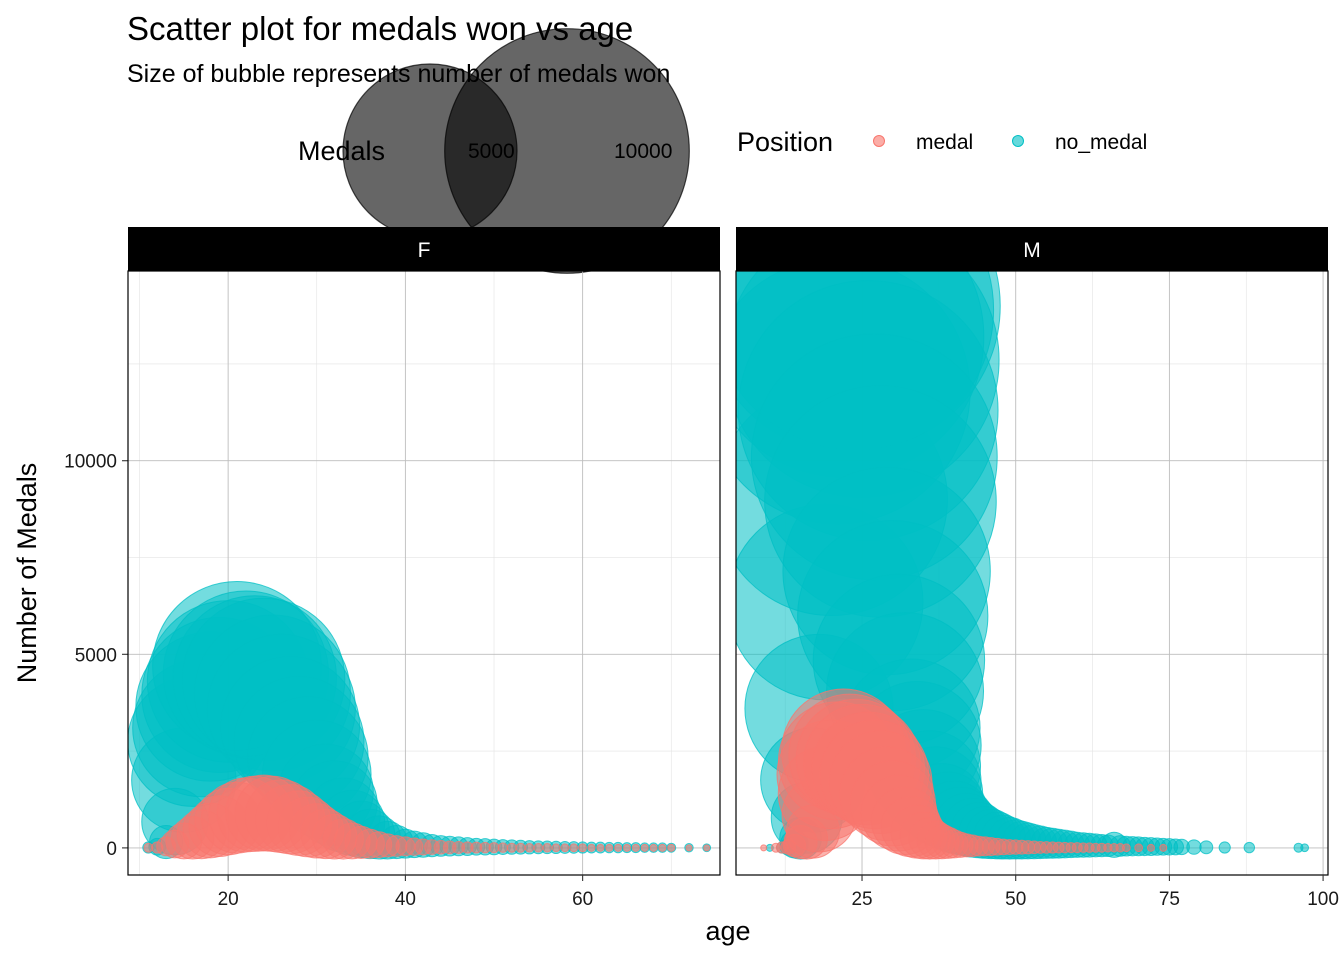  What do you see at coordinates (491, 151) in the screenshot?
I see `size-legend-label-1: 5000` at bounding box center [491, 151].